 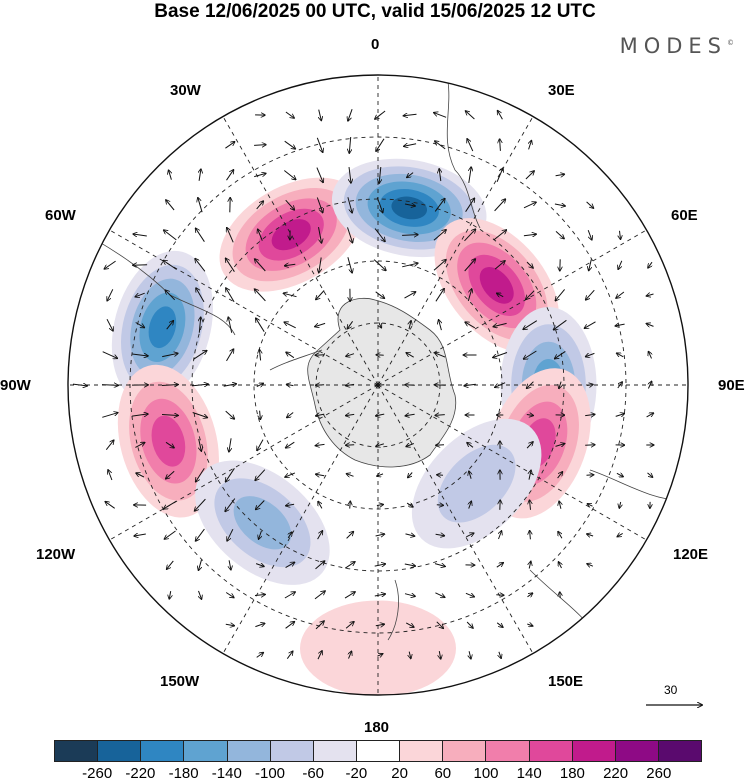 I want to click on anomaly-negative-140w-level, so click(x=262, y=523).